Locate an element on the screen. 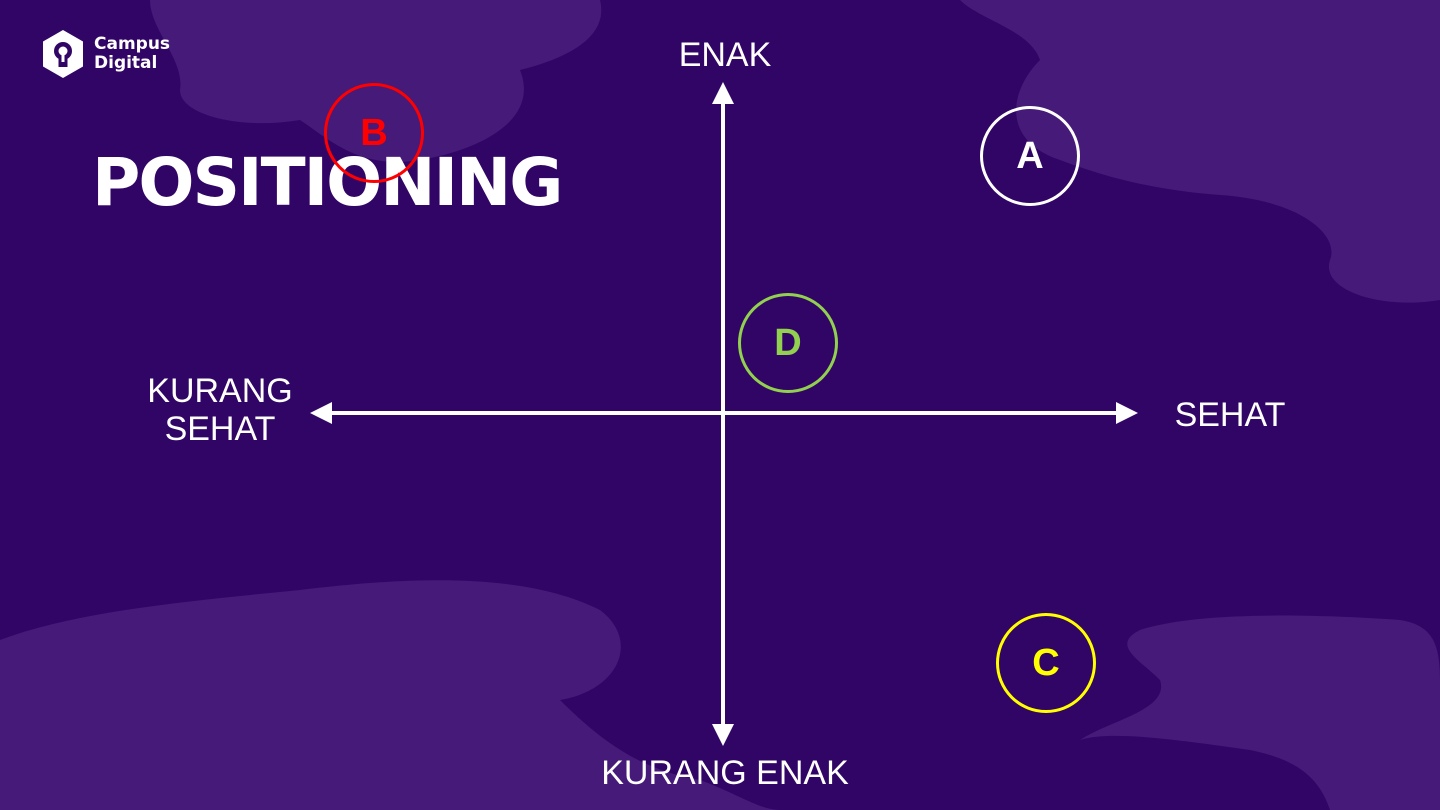  axis-label-left: KURANG SEHAT is located at coordinates (220, 410).